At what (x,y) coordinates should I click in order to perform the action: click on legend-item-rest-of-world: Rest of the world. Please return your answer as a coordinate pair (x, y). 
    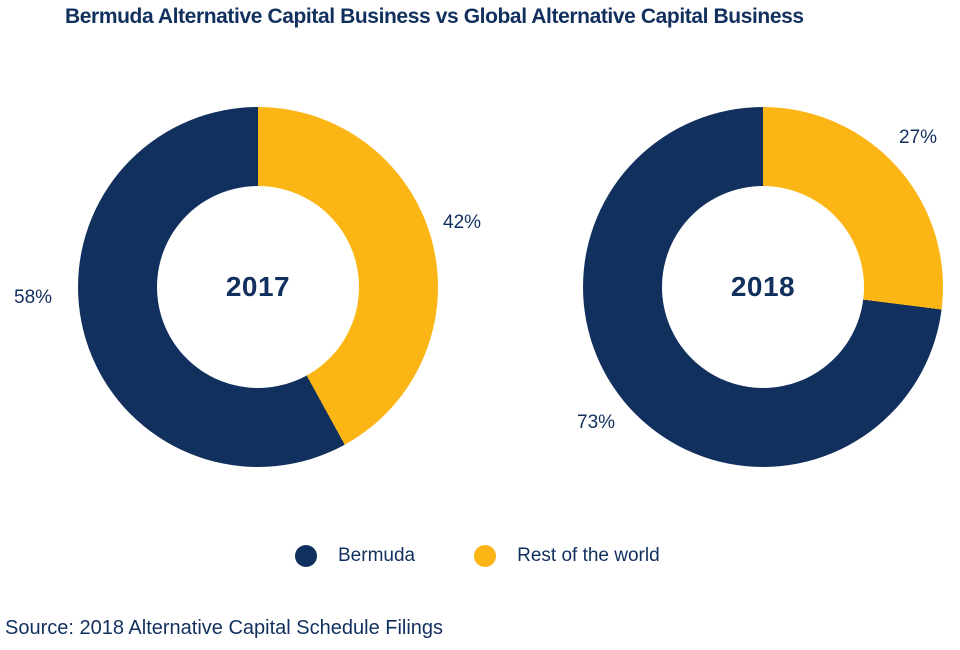
    Looking at the image, I should click on (567, 556).